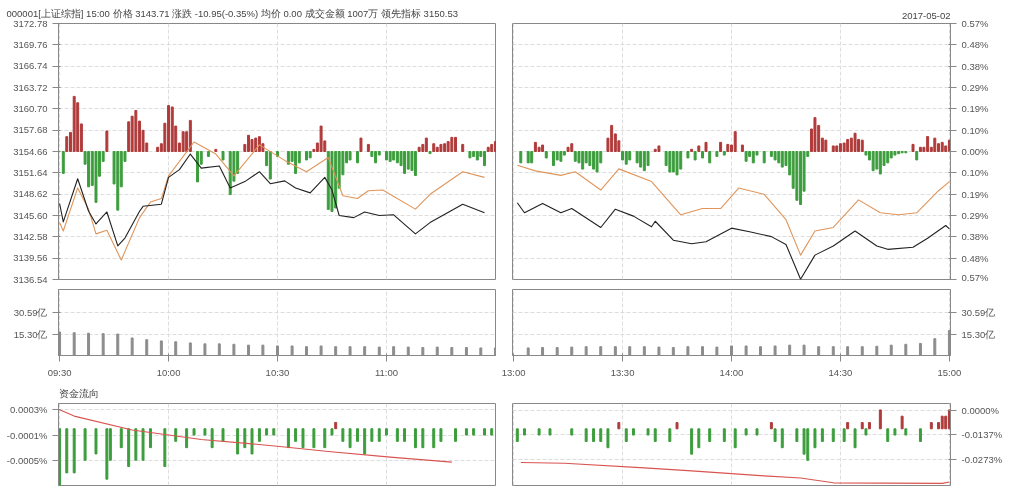 This screenshot has width=1024, height=497. What do you see at coordinates (232, 13) in the screenshot?
I see `chart-title: 000001[上证综指] 15:00 价格 3143.71 涨跌 -10.95(-0.35%) 均价 0.00 成交金额 1007万 领先指标 3150.53` at bounding box center [232, 13].